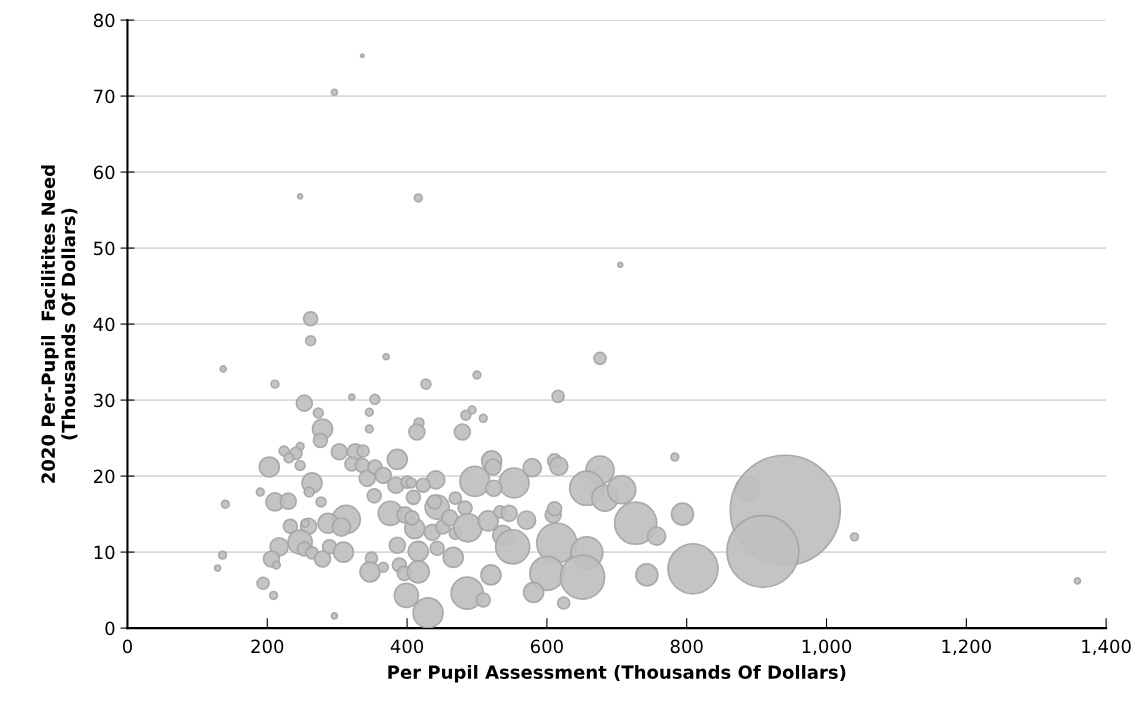  I want to click on y-axis-title: 2020 Per-Pupil Facilitites Need (Thousands Of Dollars), so click(59, 324).